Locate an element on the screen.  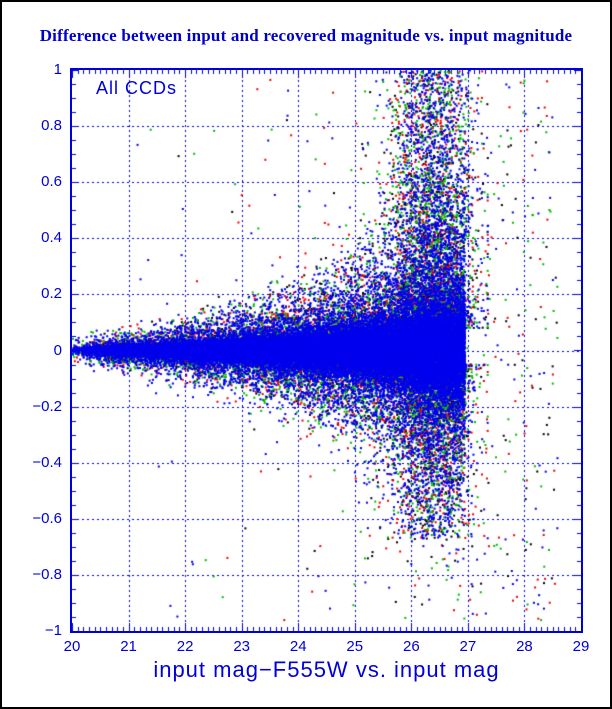
x-axis-tick-label: 27 is located at coordinates (468, 646).